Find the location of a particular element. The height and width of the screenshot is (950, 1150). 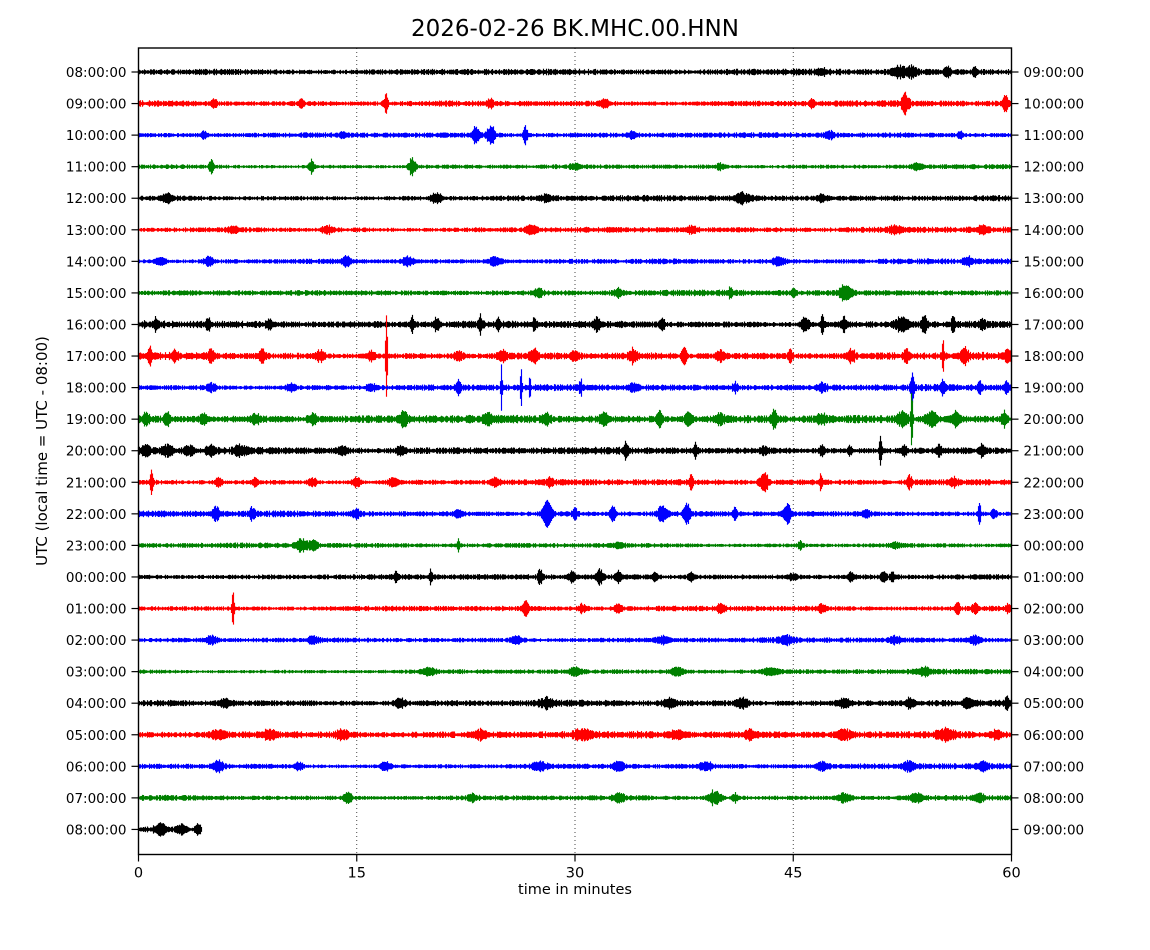

local-time-label: 14:00:00 is located at coordinates (1054, 231).